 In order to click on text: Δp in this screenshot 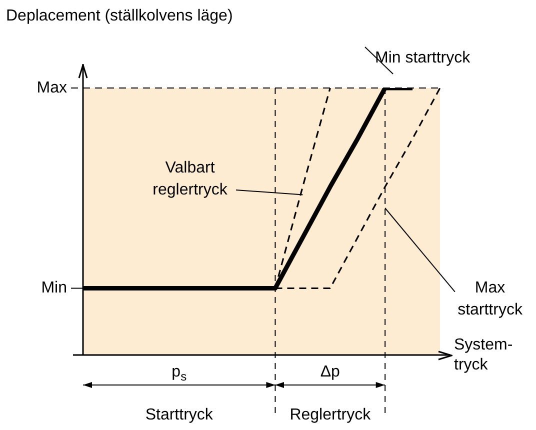, I will do `click(330, 371)`.